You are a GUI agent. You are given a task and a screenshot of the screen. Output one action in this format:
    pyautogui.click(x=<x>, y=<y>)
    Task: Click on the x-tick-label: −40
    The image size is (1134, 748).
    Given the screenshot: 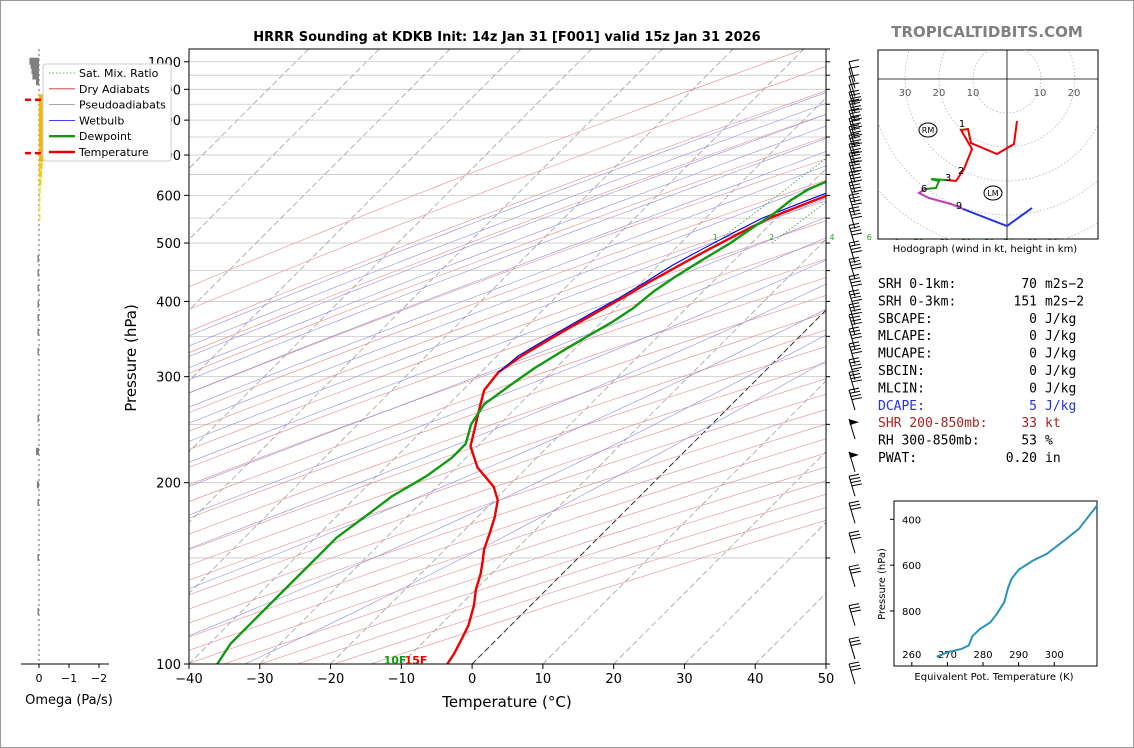 What is the action you would take?
    pyautogui.click(x=188, y=679)
    